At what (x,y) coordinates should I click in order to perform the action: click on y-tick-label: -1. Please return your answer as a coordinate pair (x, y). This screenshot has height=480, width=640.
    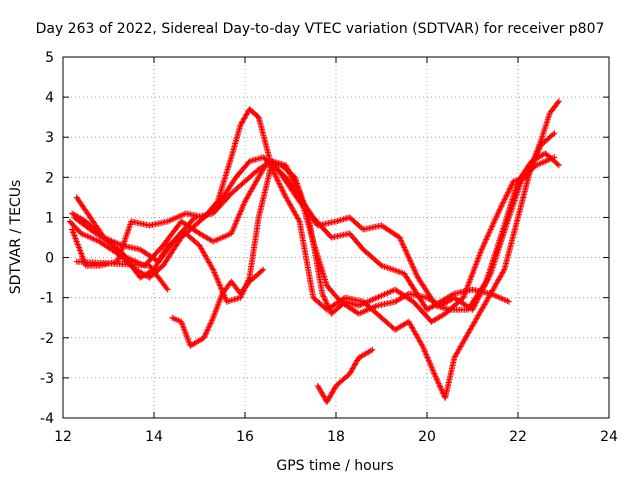
    Looking at the image, I should click on (47, 299).